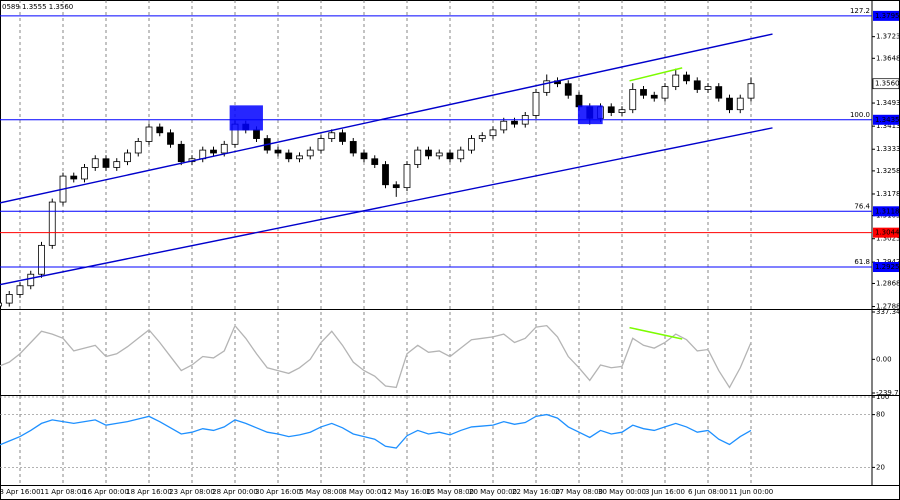 The image size is (900, 500). I want to click on price-label: 1.3118, so click(887, 211).